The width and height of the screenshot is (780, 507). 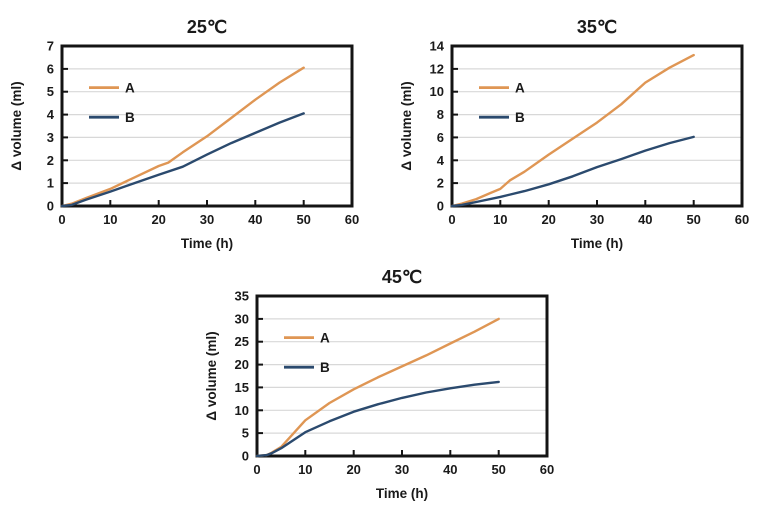 I want to click on y-tick-label: 20, so click(x=242, y=364).